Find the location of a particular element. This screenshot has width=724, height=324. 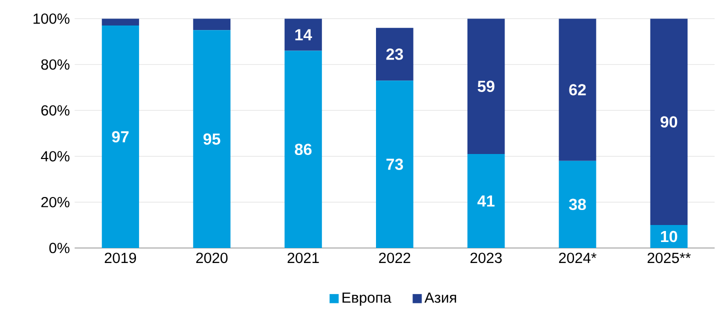

x-tick-label: 2019 is located at coordinates (120, 258).